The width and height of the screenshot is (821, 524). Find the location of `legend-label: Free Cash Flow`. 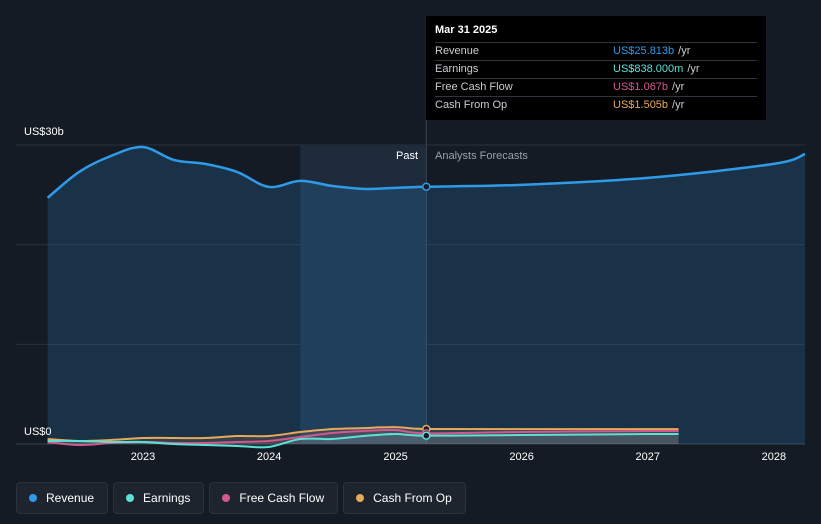

legend-label: Free Cash Flow is located at coordinates (282, 498).